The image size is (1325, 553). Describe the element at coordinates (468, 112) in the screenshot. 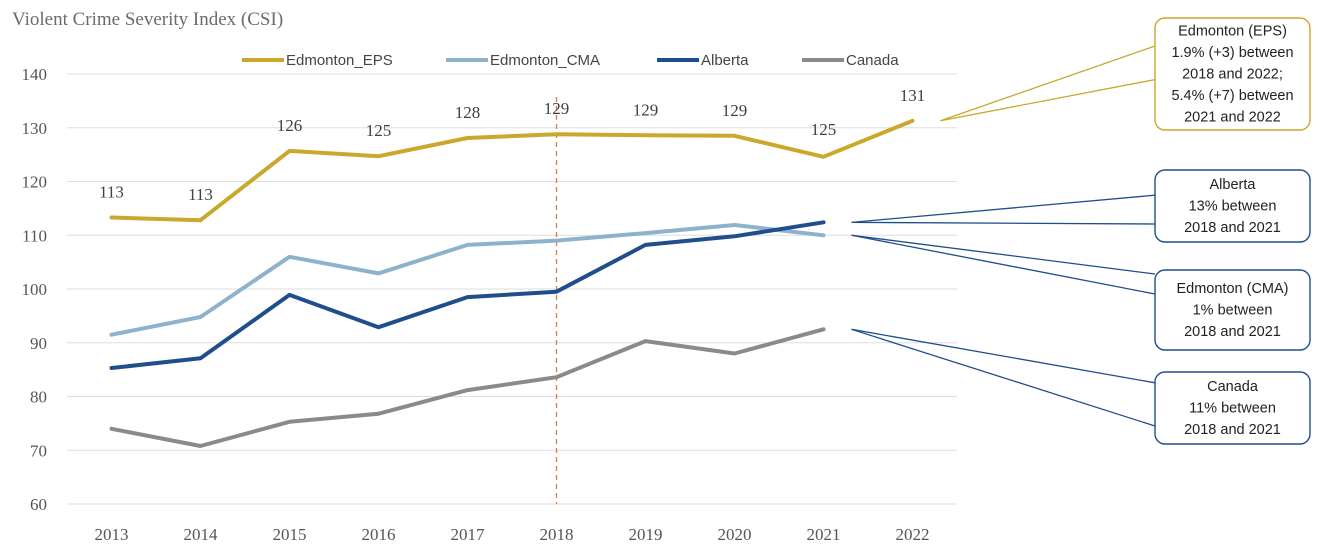

I see `data-label: 128` at that location.